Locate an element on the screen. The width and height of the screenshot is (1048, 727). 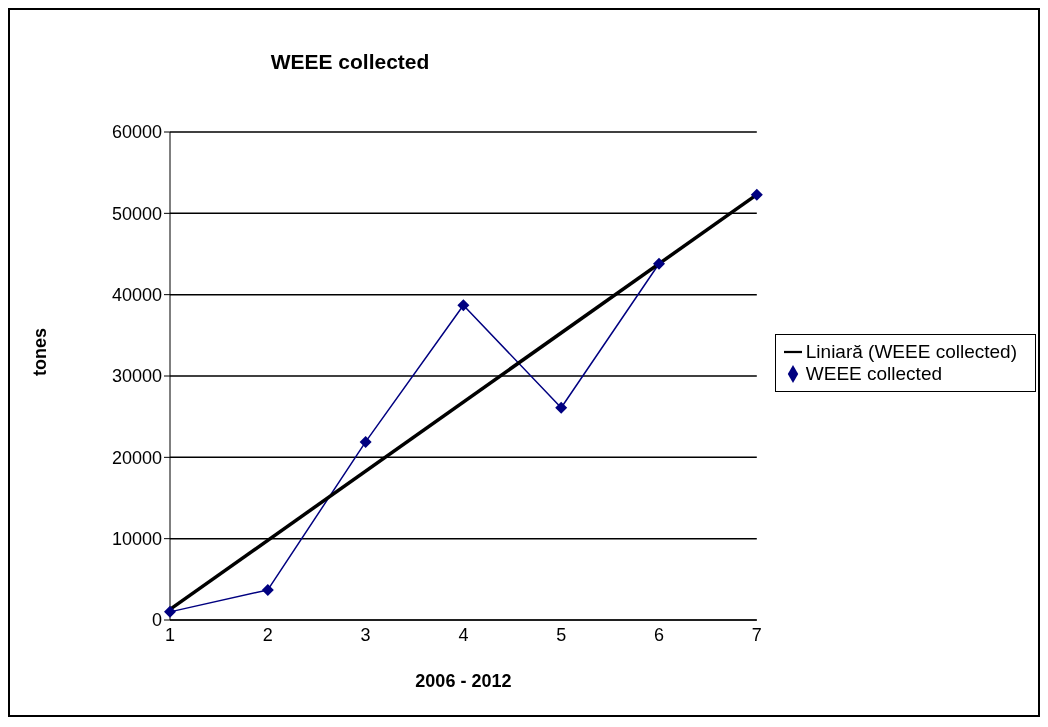
x-tick-label: 1 is located at coordinates (170, 634).